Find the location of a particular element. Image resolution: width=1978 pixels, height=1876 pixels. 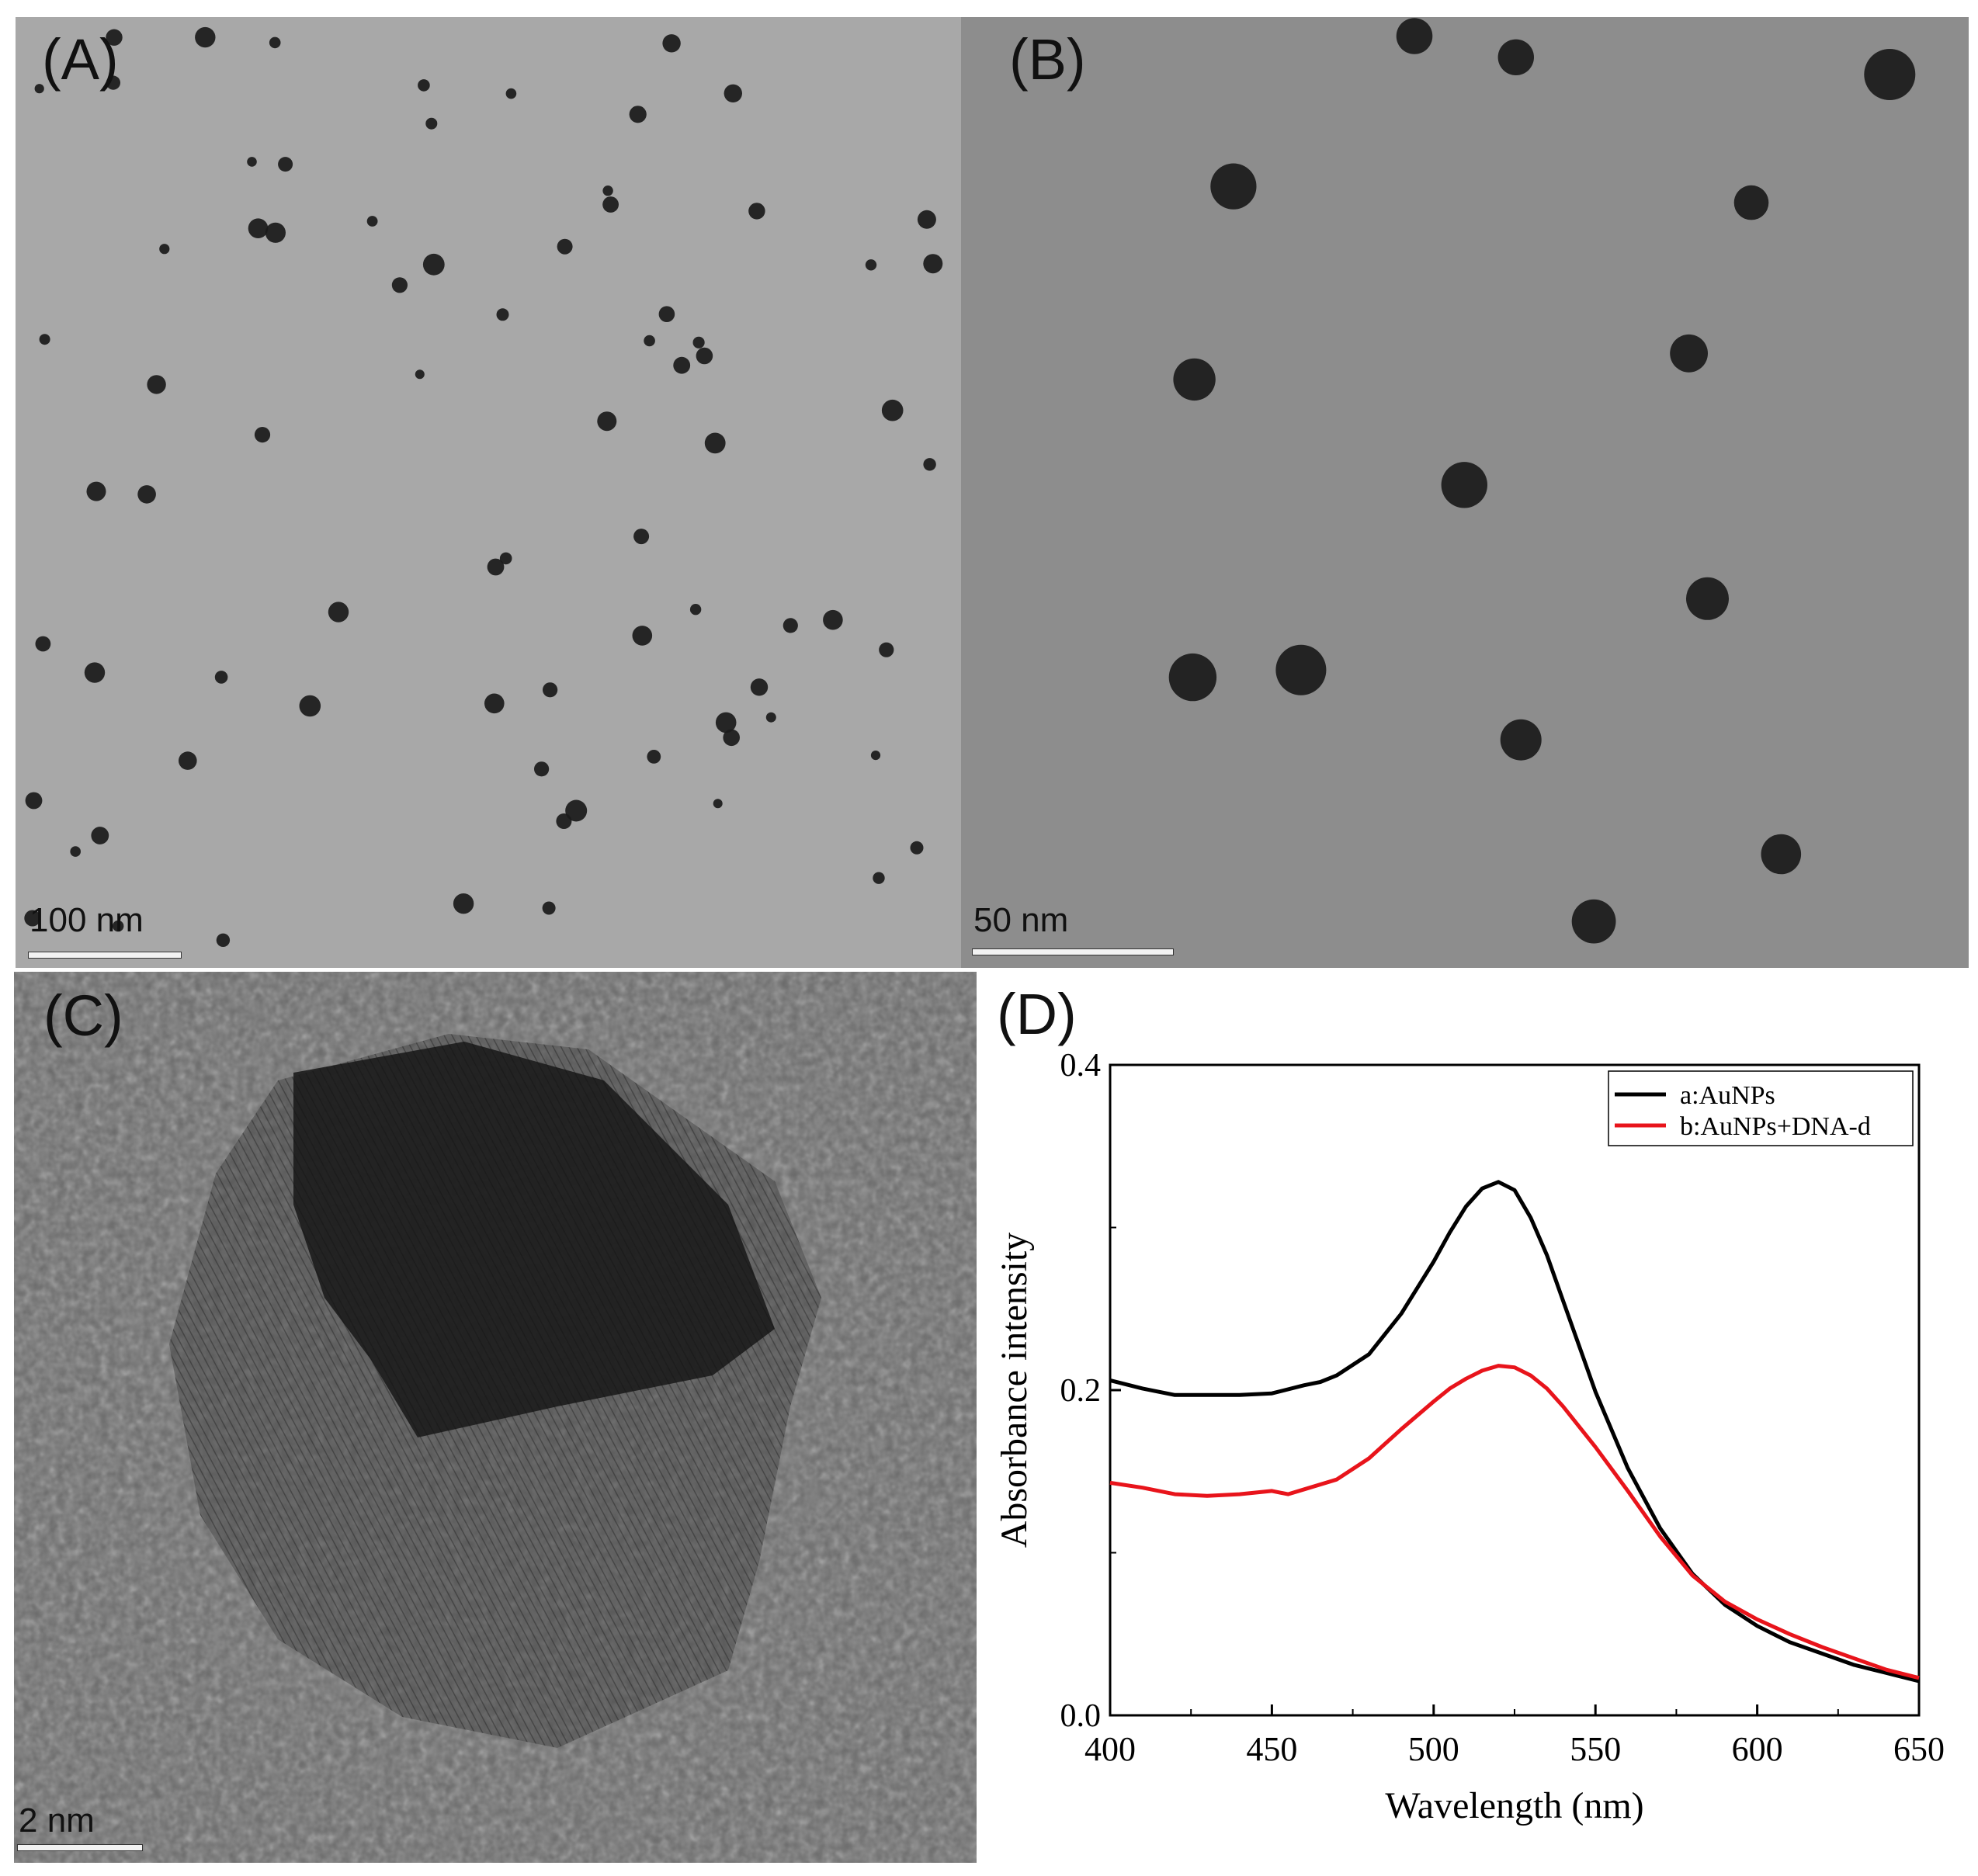

series-line-aunps is located at coordinates (1514, 1432).